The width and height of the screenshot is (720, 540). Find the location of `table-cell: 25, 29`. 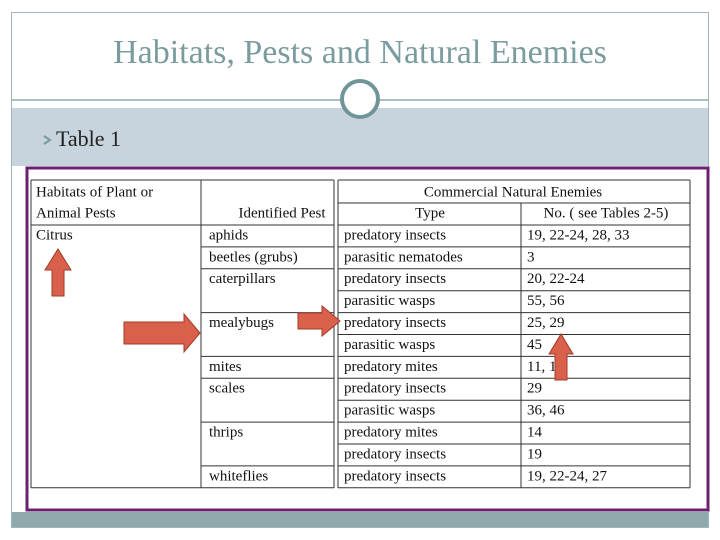

table-cell: 25, 29 is located at coordinates (546, 323).